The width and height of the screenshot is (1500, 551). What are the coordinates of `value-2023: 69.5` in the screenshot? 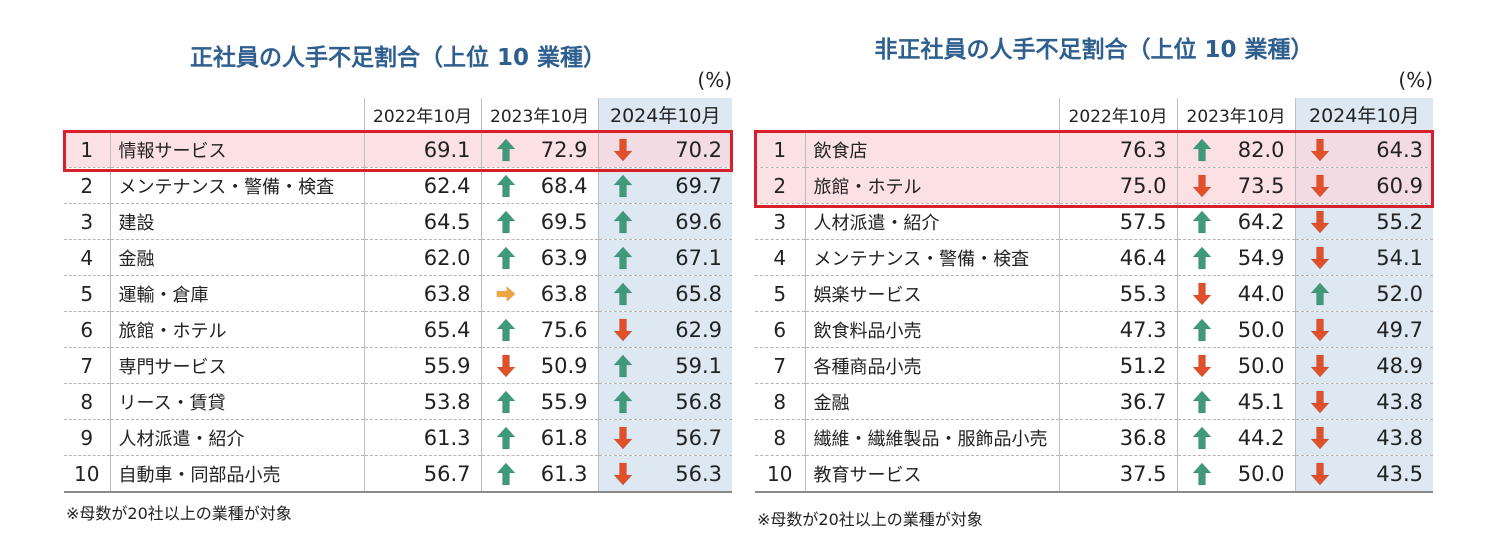 It's located at (564, 221).